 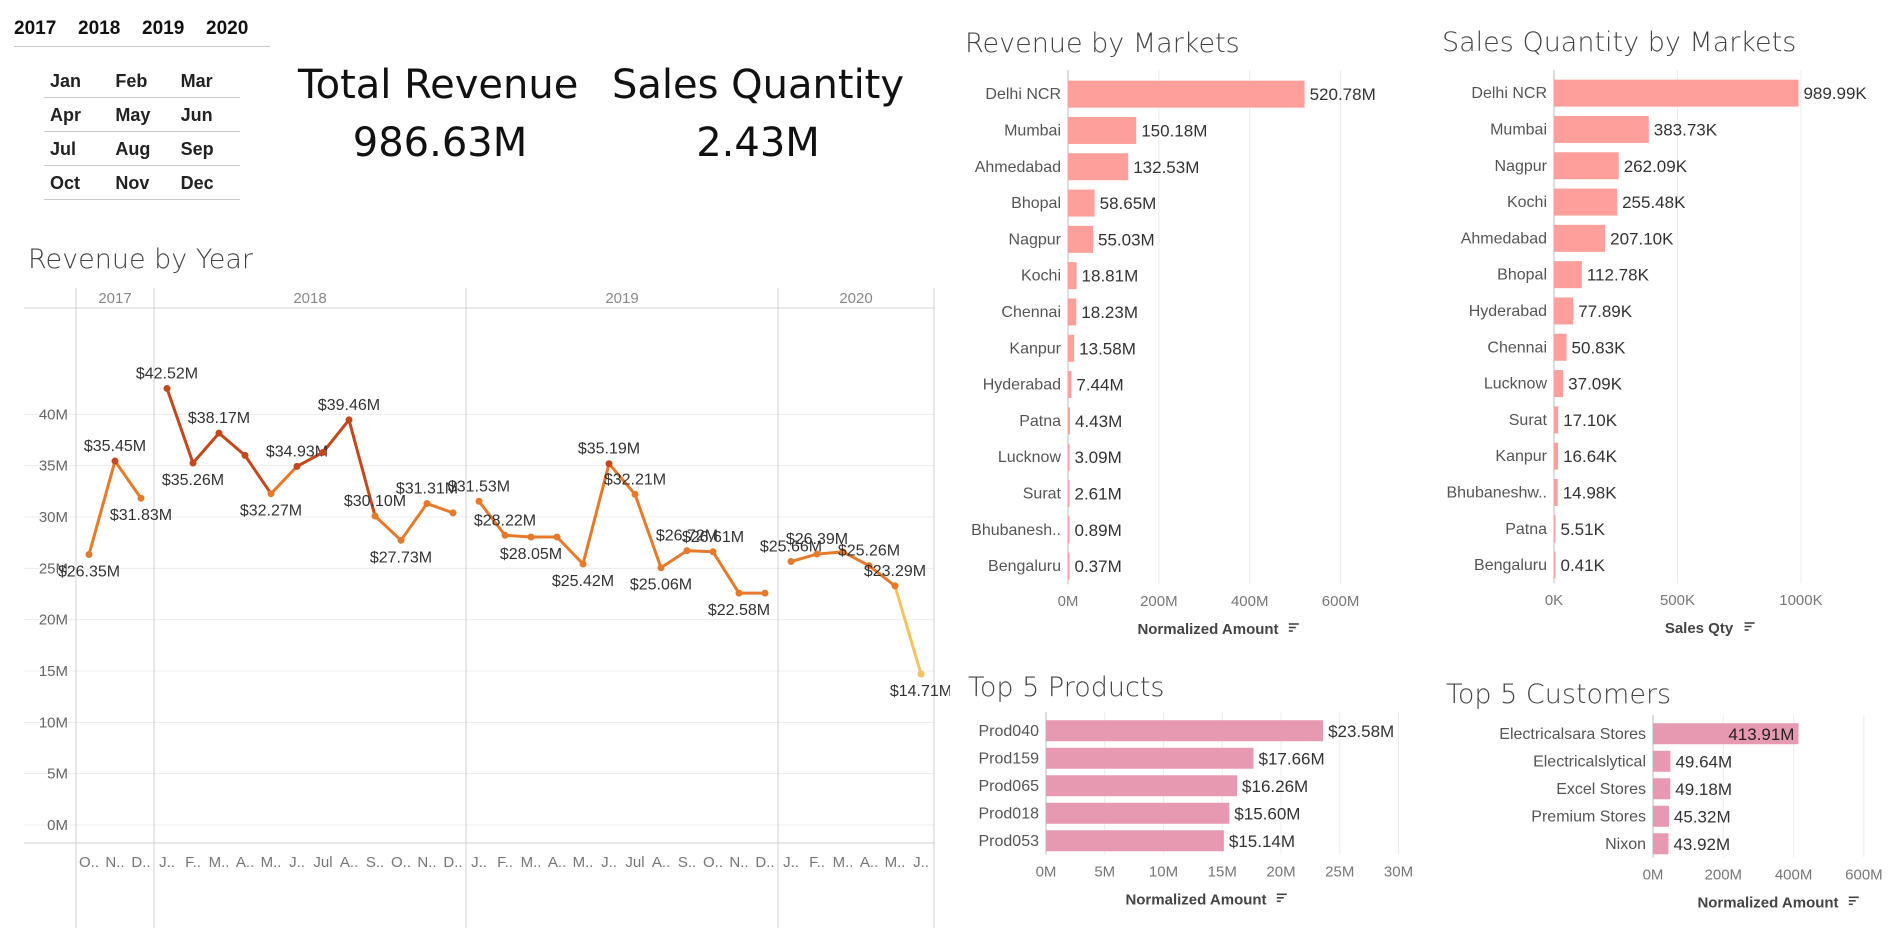 What do you see at coordinates (57, 774) in the screenshot?
I see `y-tick-label: 5M` at bounding box center [57, 774].